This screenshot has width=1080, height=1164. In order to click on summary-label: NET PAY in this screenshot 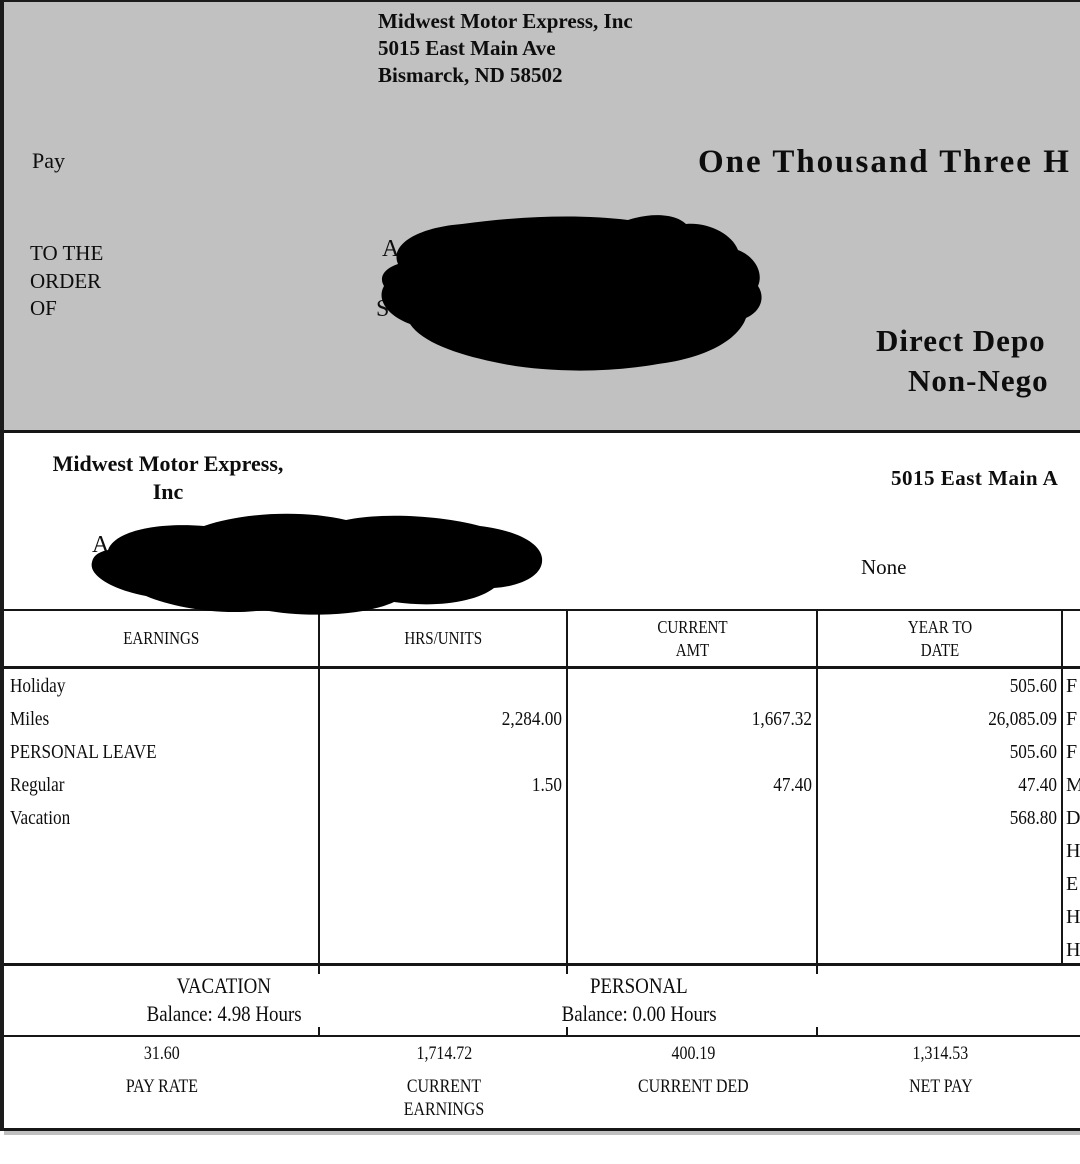, I will do `click(940, 1087)`.